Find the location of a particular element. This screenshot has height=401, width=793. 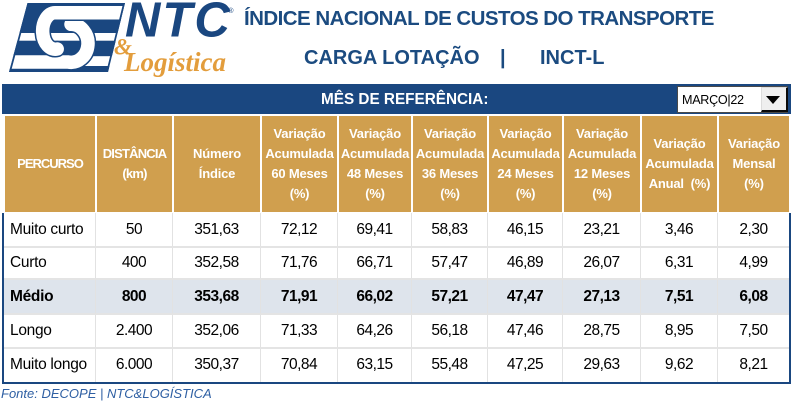

svg-text: Logística is located at coordinates (174, 62).